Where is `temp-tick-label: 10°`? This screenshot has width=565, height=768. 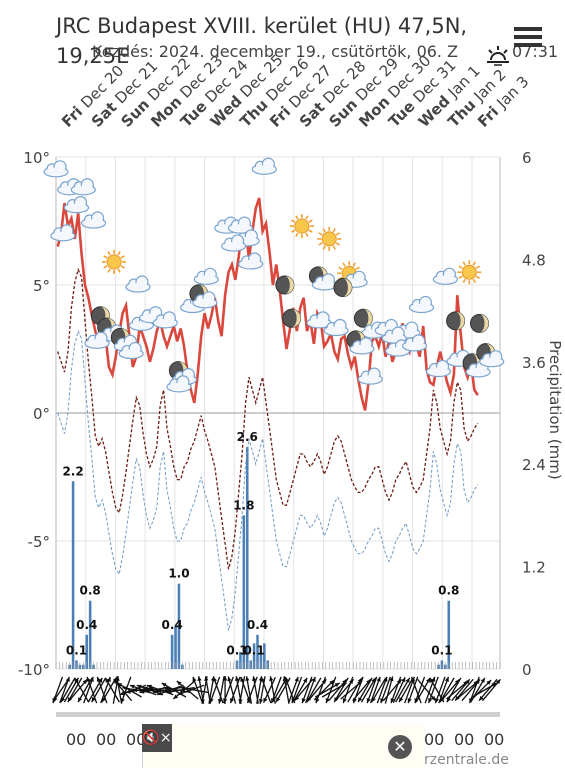 temp-tick-label: 10° is located at coordinates (36, 158).